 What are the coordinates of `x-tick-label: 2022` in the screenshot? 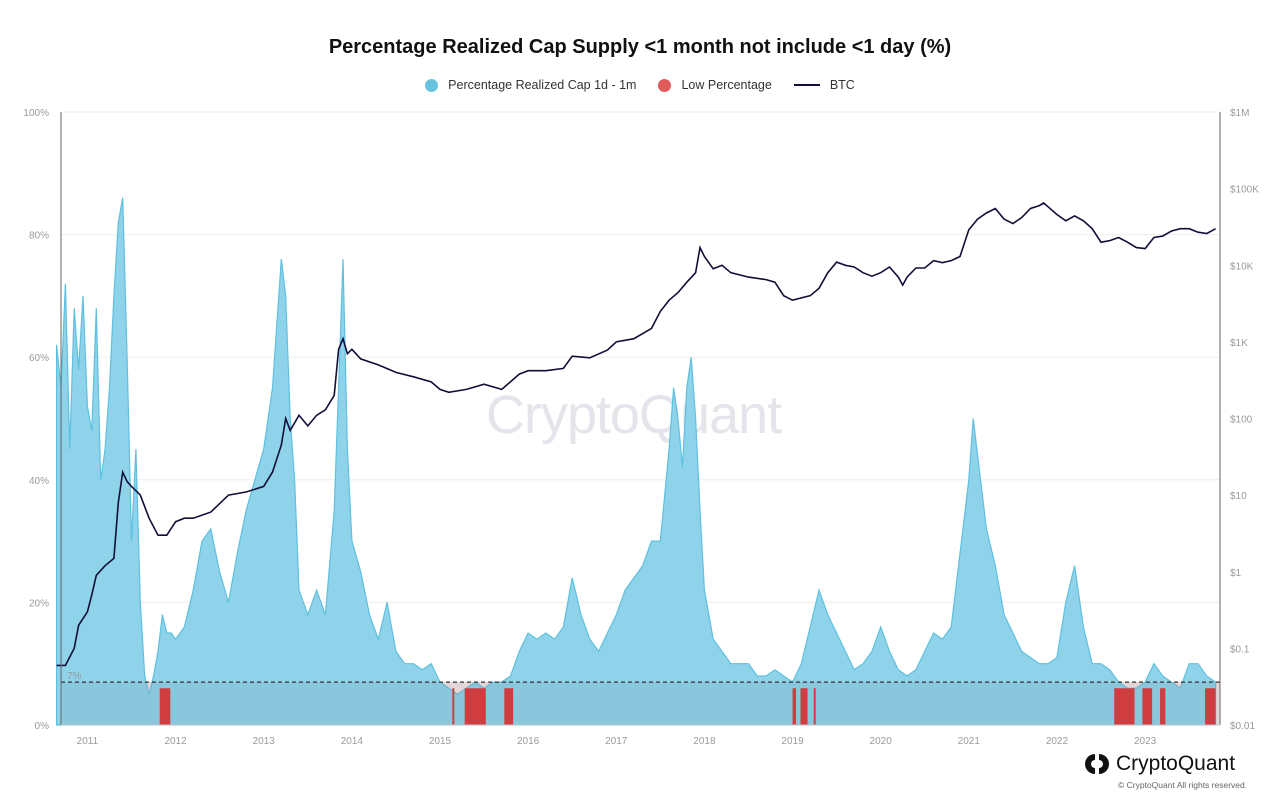 It's located at (1057, 741).